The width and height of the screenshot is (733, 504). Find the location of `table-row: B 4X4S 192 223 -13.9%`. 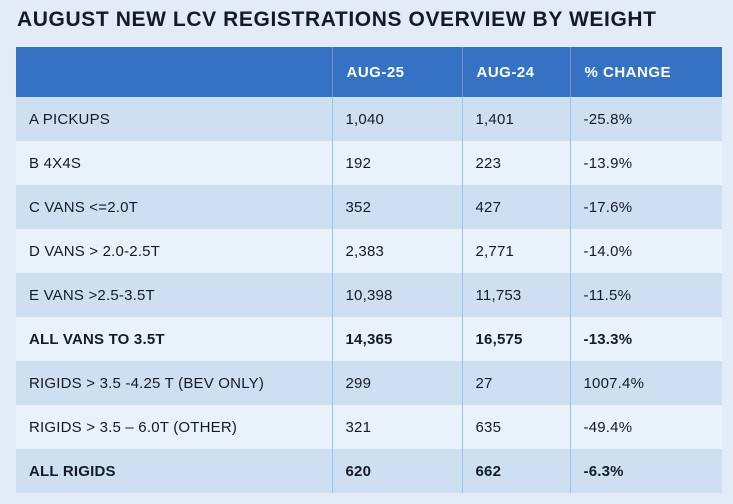

table-row: B 4X4S 192 223 -13.9% is located at coordinates (369, 163).